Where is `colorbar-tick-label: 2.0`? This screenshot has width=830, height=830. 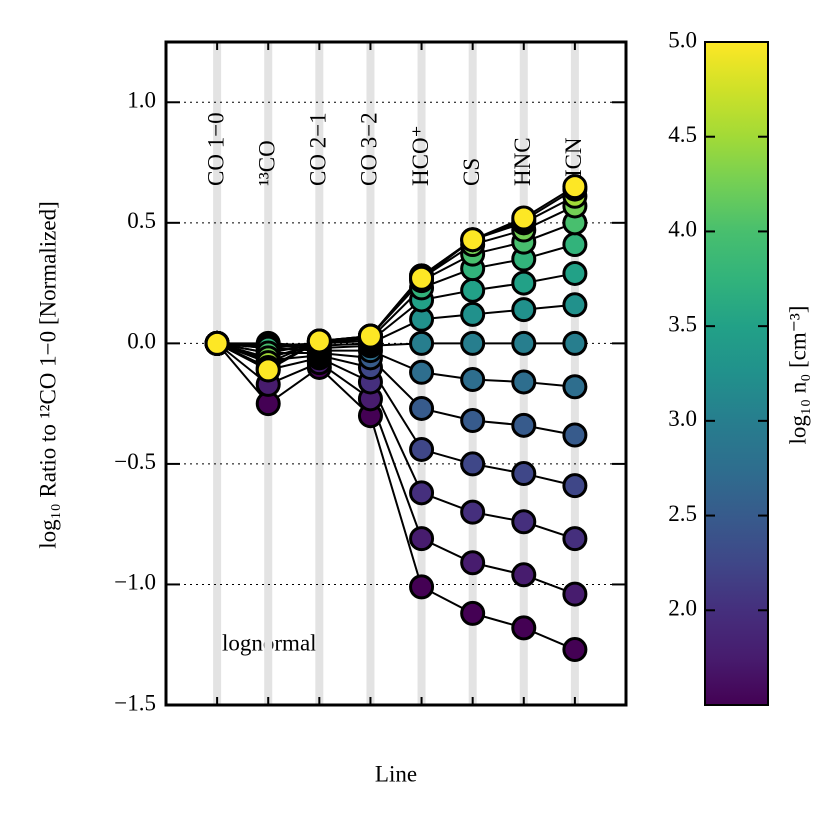 colorbar-tick-label: 2.0 is located at coordinates (682, 608).